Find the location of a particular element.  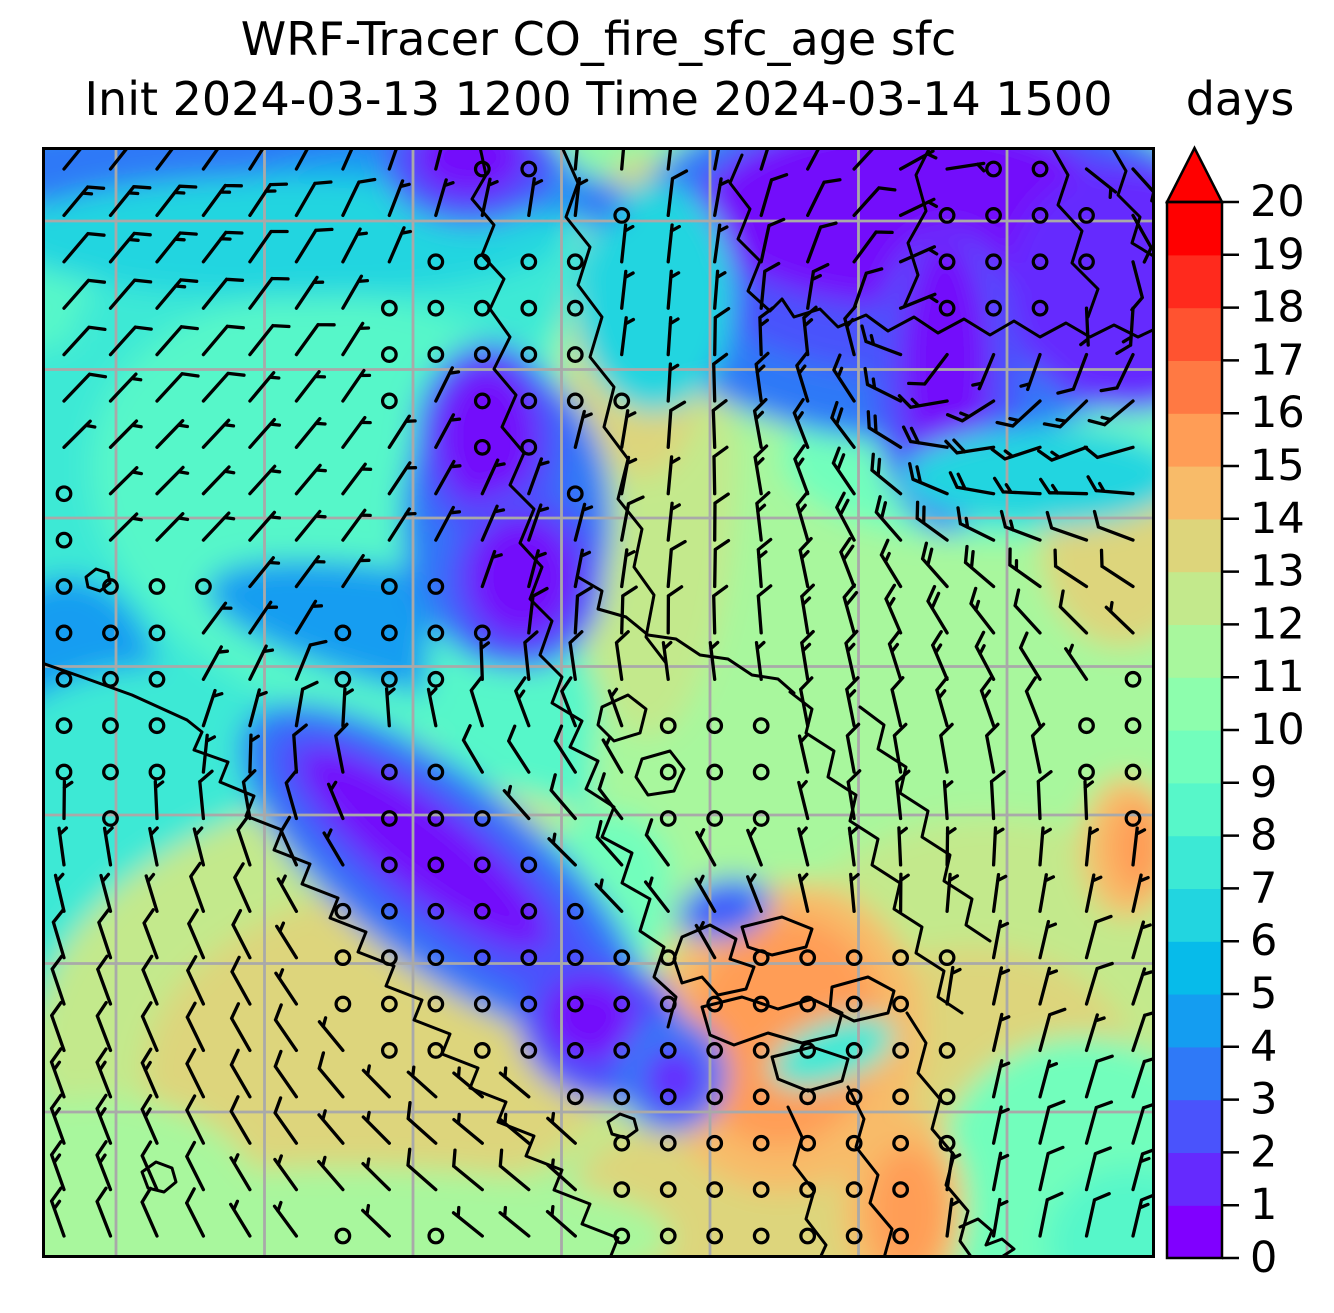

colorbar-tick-label: 11 is located at coordinates (1277, 677).